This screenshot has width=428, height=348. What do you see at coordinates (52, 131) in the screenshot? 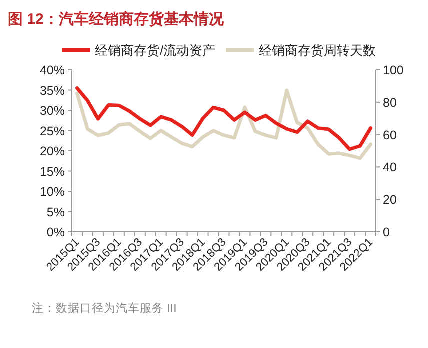
I see `y-tick-label: 25%` at bounding box center [52, 131].